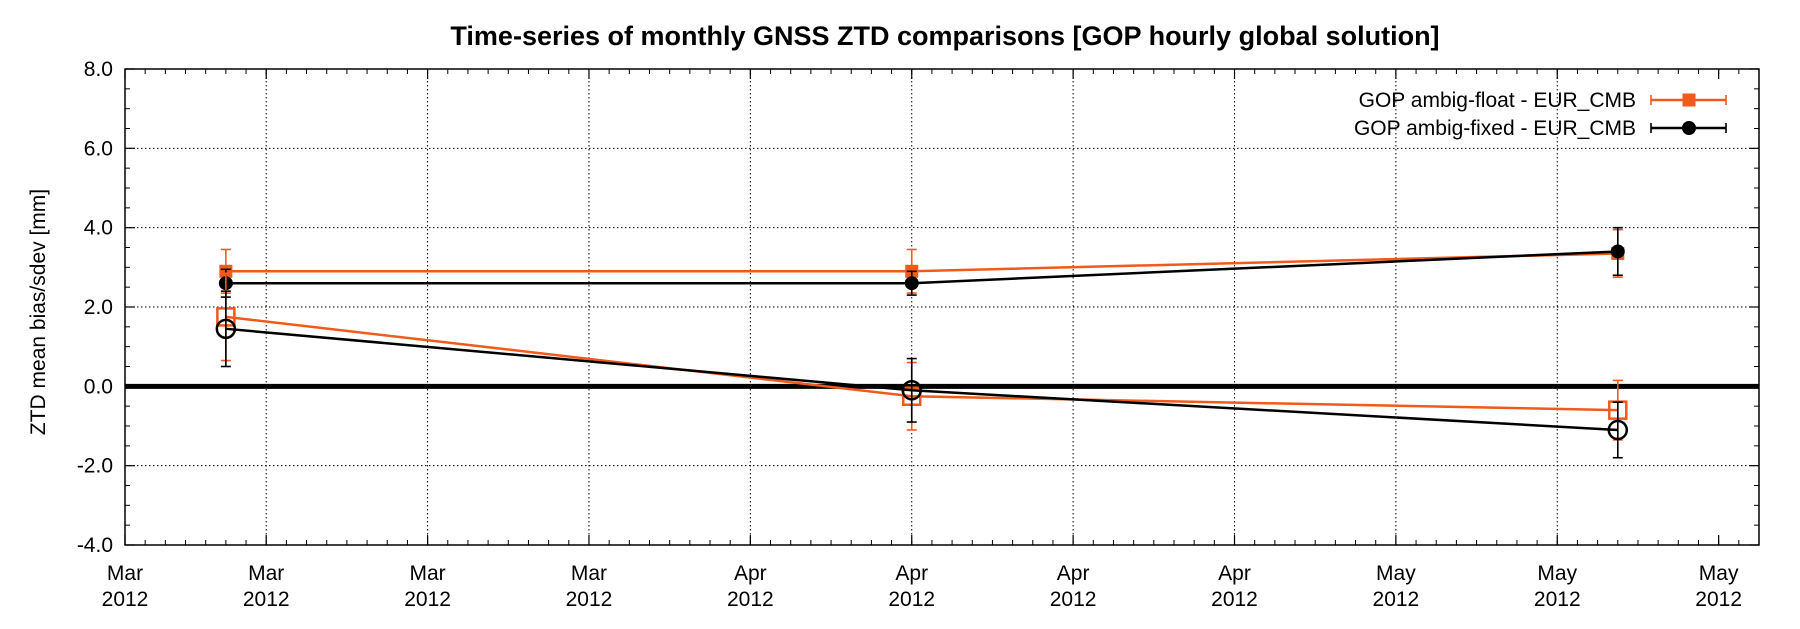 This screenshot has width=1800, height=629. I want to click on legend-label: GOP ambig-fixed - EUR_CMB, so click(1495, 128).